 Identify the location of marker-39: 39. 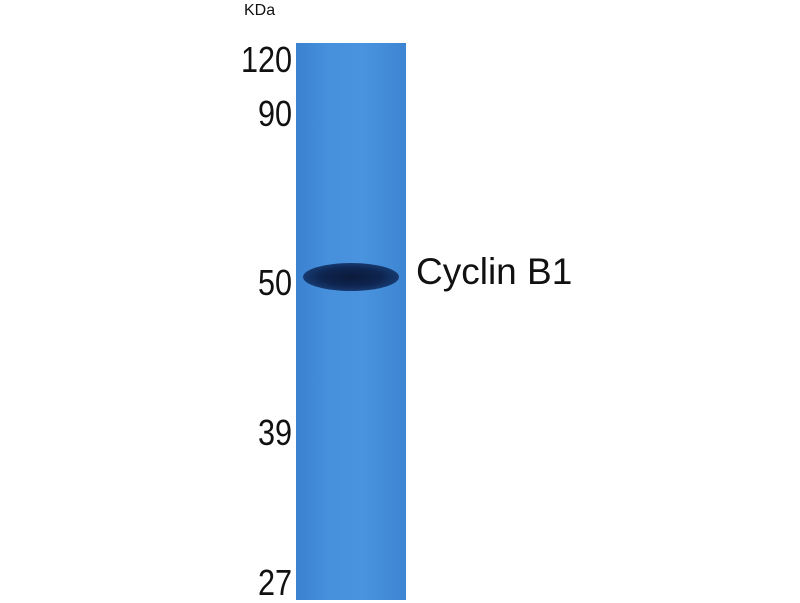
(274, 432).